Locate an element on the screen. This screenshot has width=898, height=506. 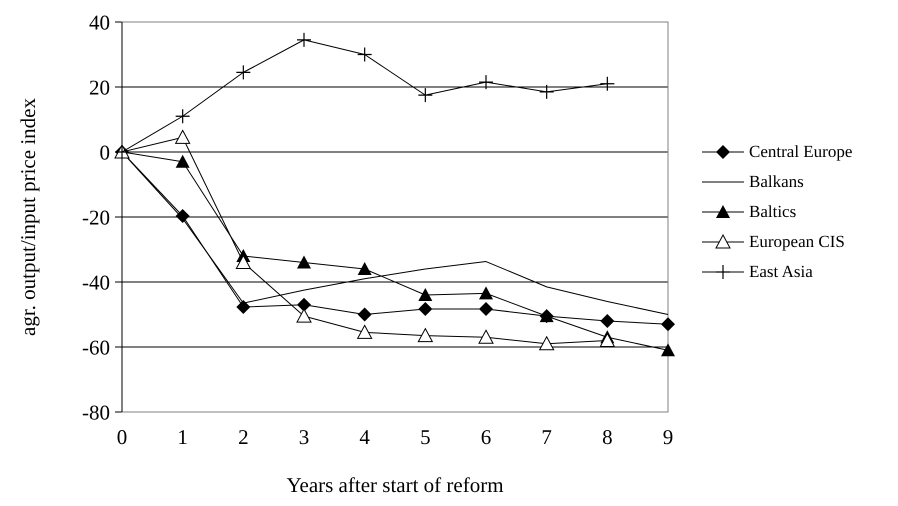
legend-label: East Asia is located at coordinates (781, 272).